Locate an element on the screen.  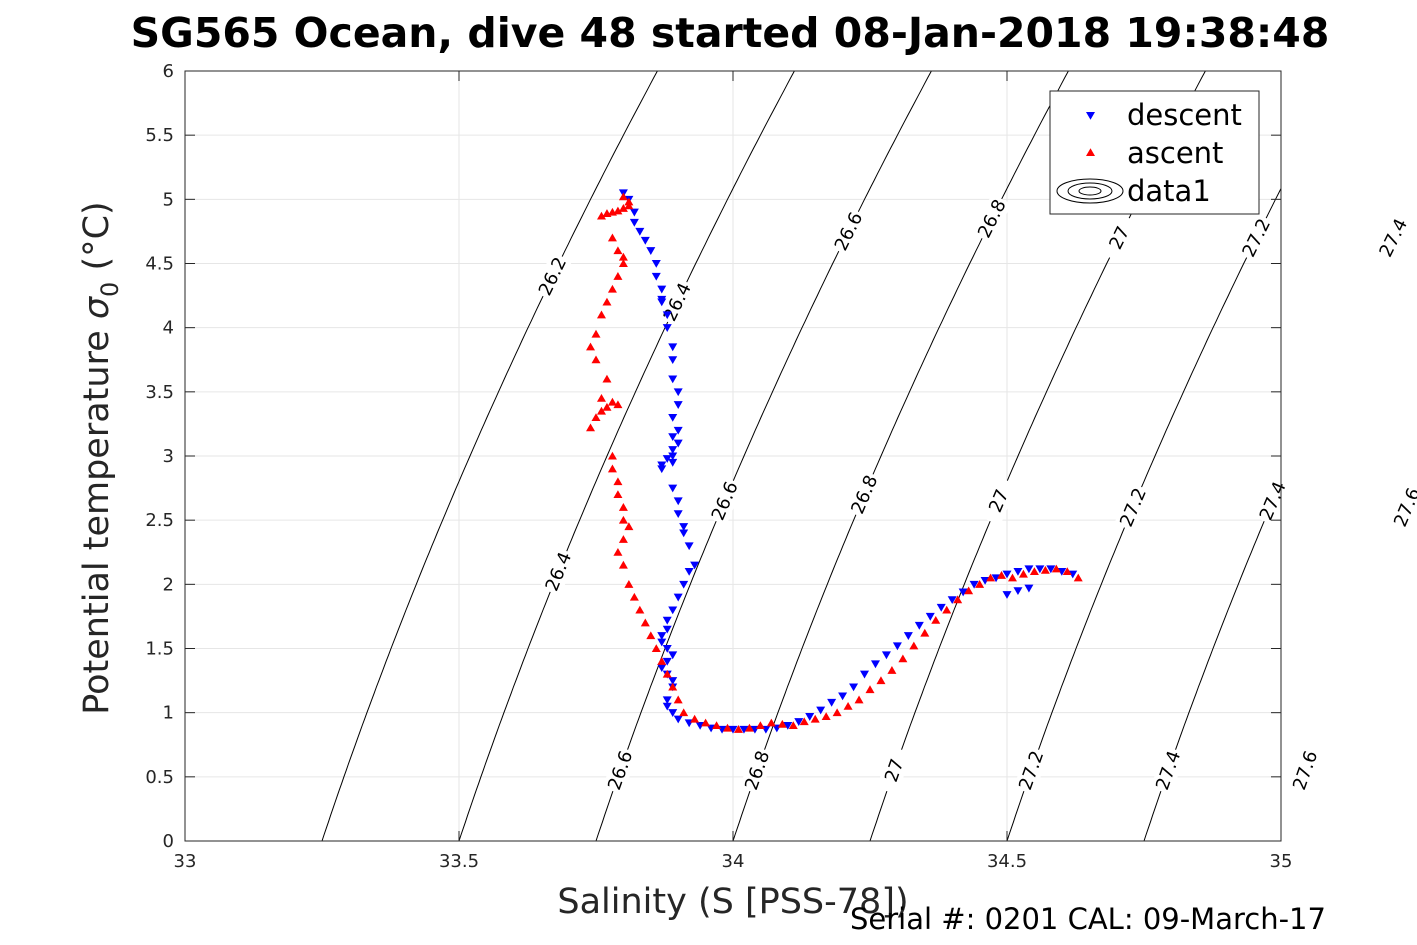
y-tick-label: 2.5 is located at coordinates (159, 520).